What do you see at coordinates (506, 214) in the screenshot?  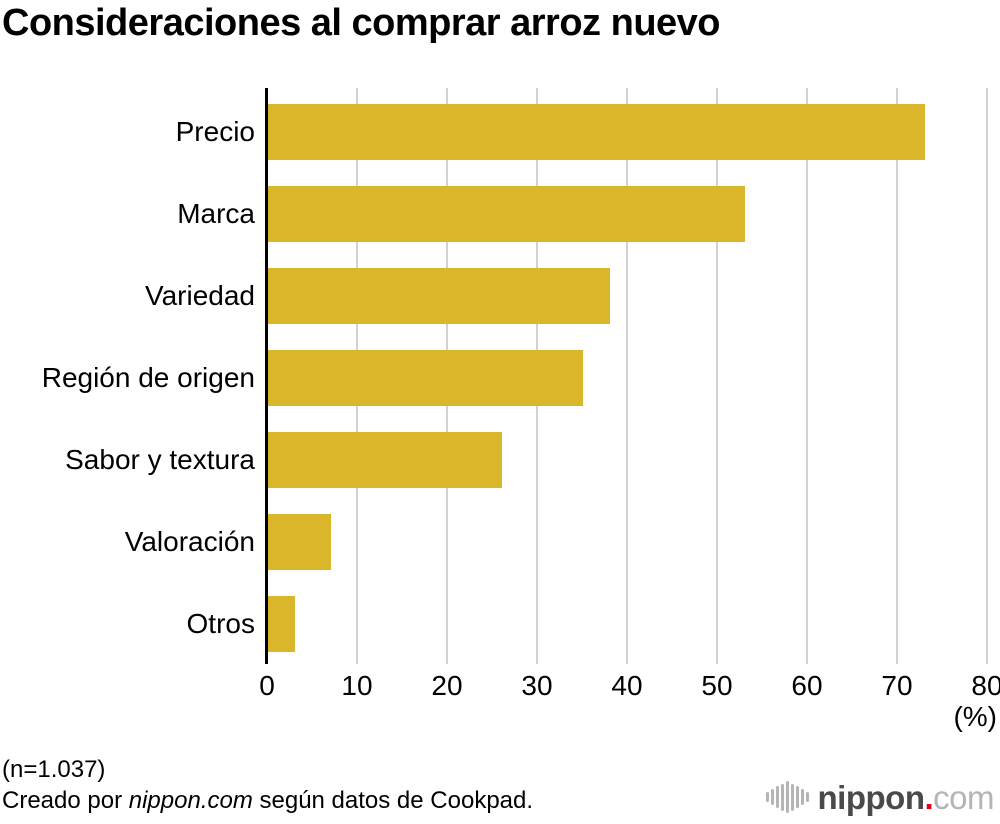 I see `bar-marca` at bounding box center [506, 214].